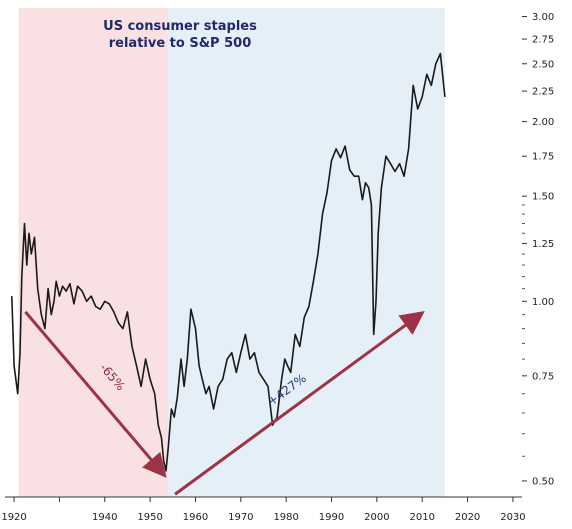 This screenshot has height=529, width=572. What do you see at coordinates (543, 122) in the screenshot?
I see `y-tick-label-6: 2.00` at bounding box center [543, 122].